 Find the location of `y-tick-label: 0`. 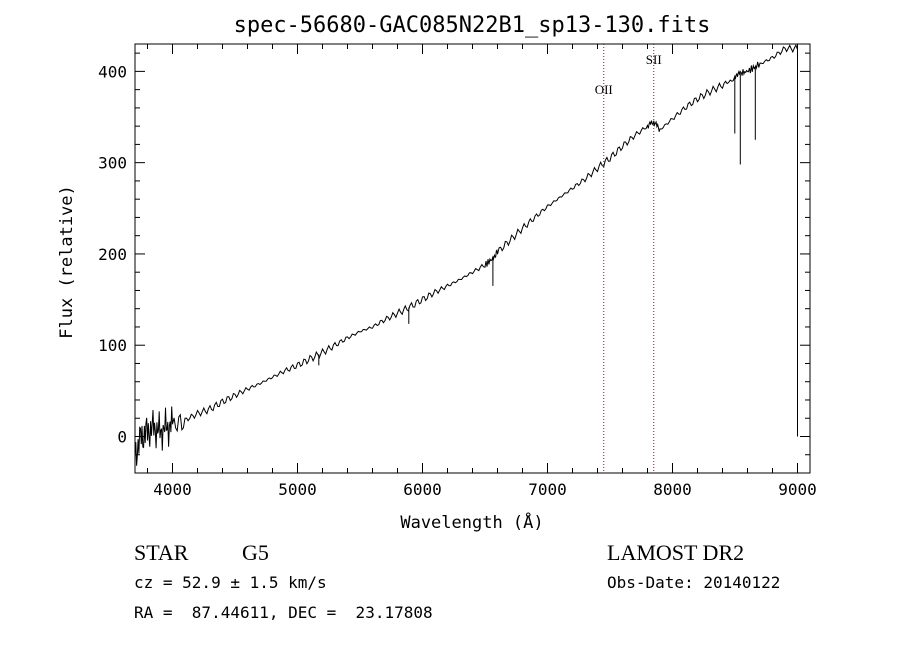

y-tick-label: 0 is located at coordinates (122, 436).